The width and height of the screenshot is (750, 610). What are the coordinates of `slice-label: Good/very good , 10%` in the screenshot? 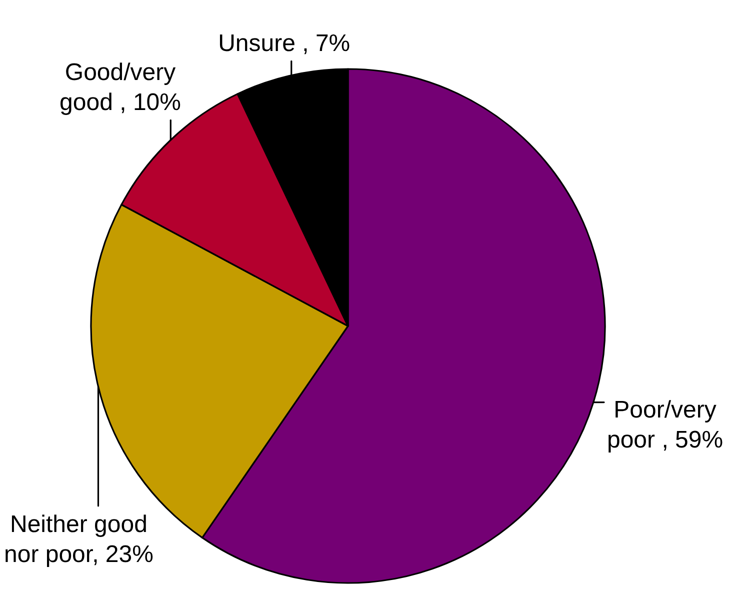 It's located at (120, 87).